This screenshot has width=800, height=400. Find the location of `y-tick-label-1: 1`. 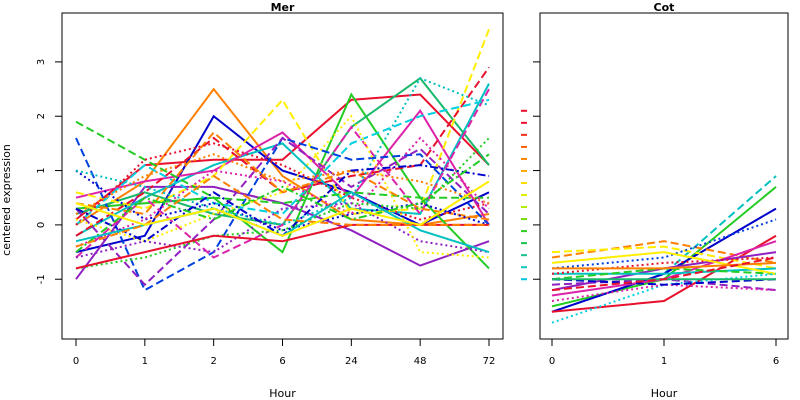

y-tick-label-1: 1 is located at coordinates (41, 170).